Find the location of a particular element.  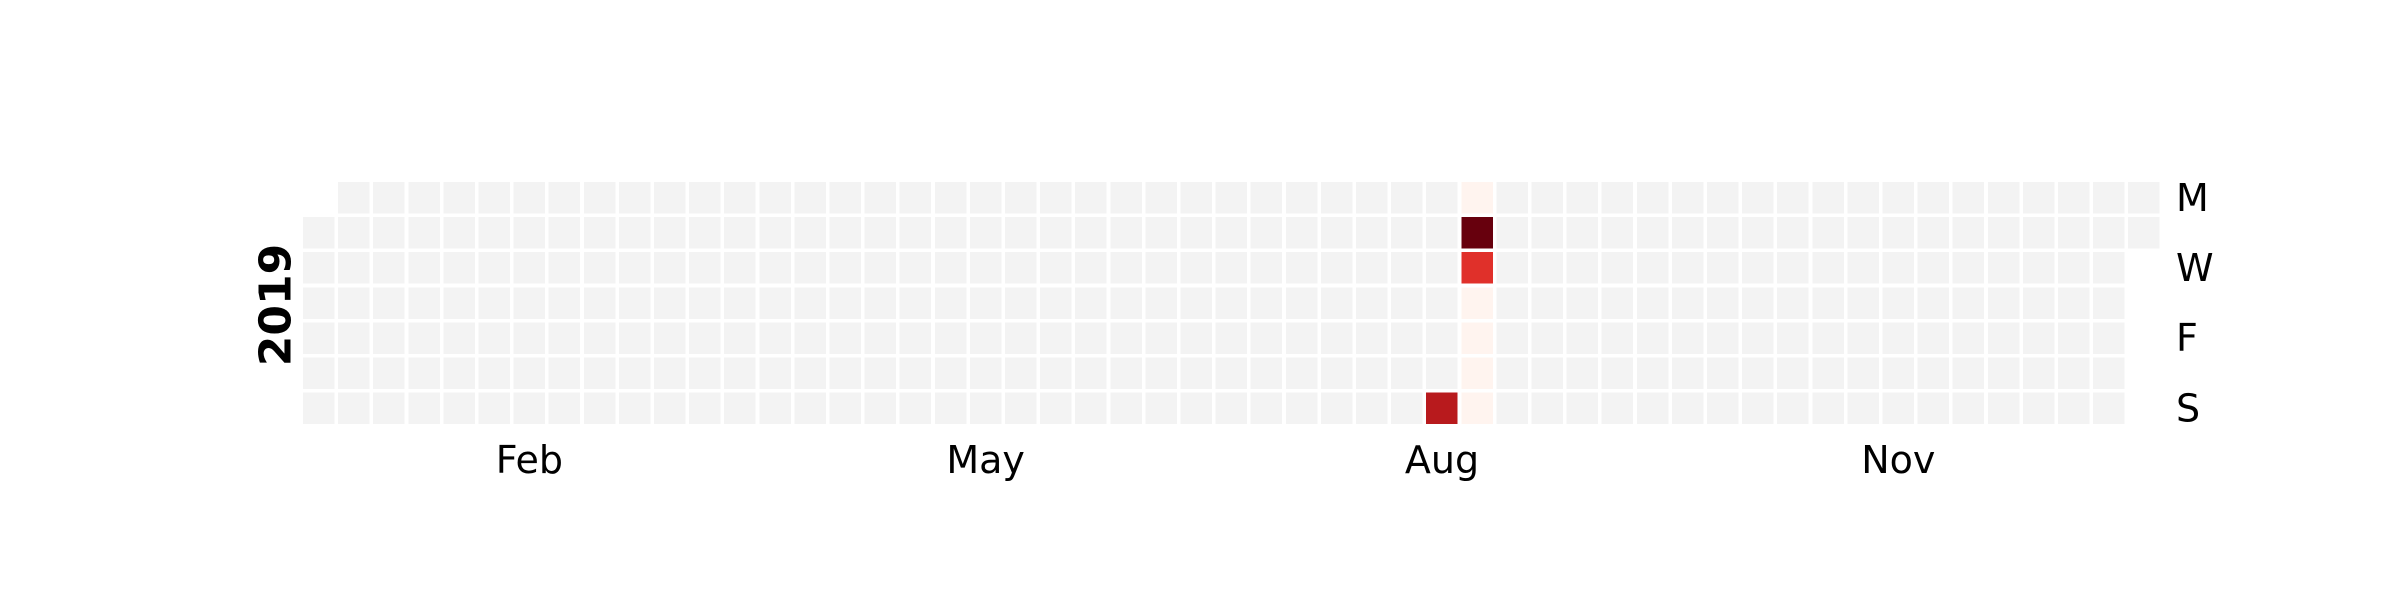

day-label-m: M is located at coordinates (2192, 198).